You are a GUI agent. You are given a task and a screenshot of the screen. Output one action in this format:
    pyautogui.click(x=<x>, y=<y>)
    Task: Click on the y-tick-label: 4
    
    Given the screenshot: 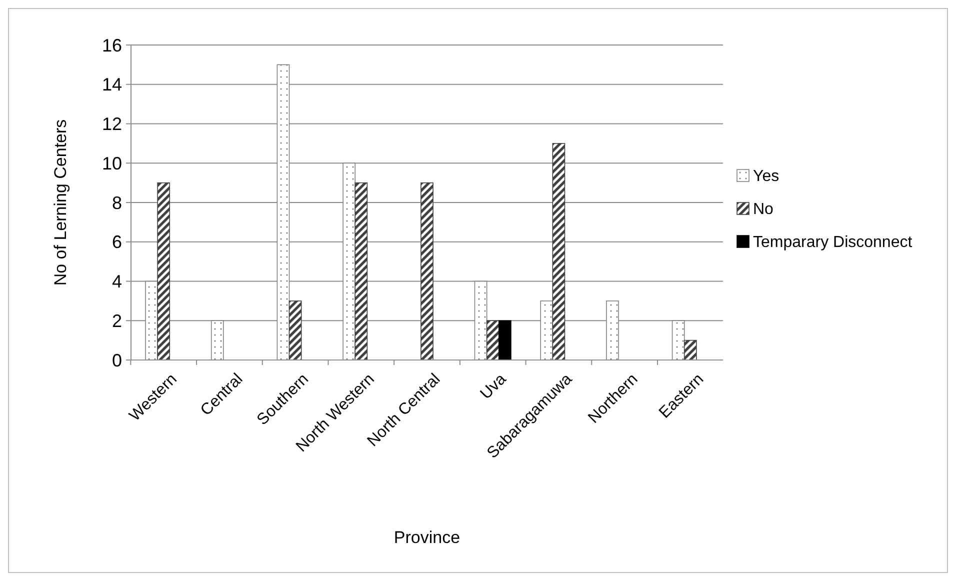 What is the action you would take?
    pyautogui.click(x=117, y=282)
    